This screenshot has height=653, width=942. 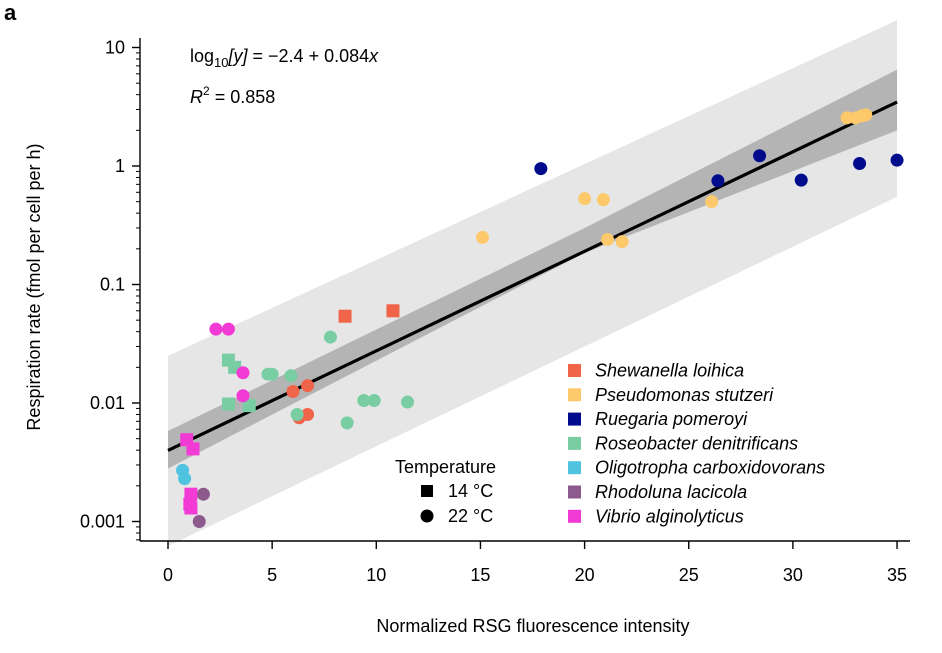 What do you see at coordinates (669, 371) in the screenshot?
I see `species-legend-label: Shewanella loihica` at bounding box center [669, 371].